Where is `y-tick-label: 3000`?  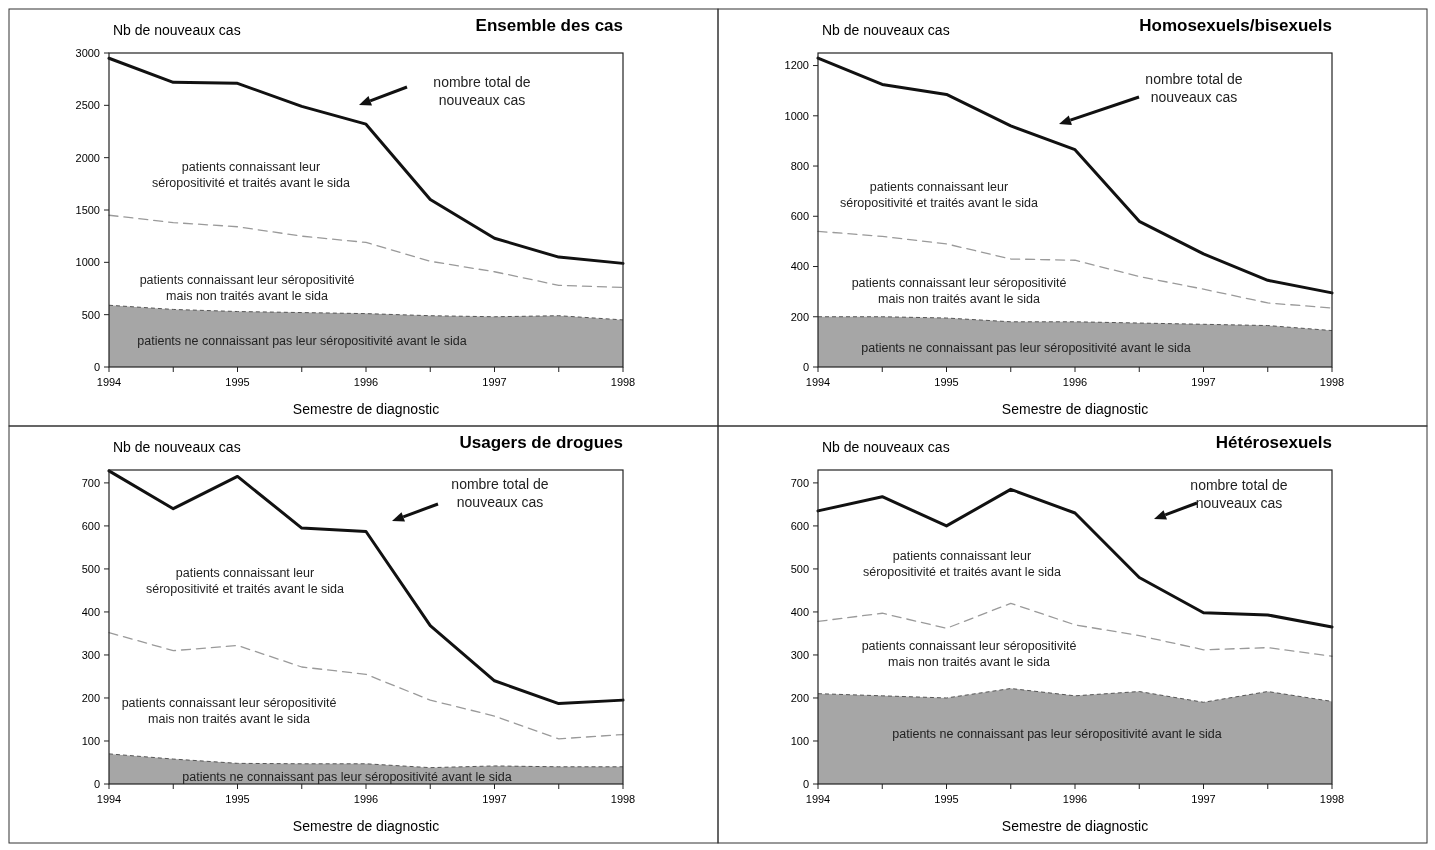 y-tick-label: 3000 is located at coordinates (87, 52).